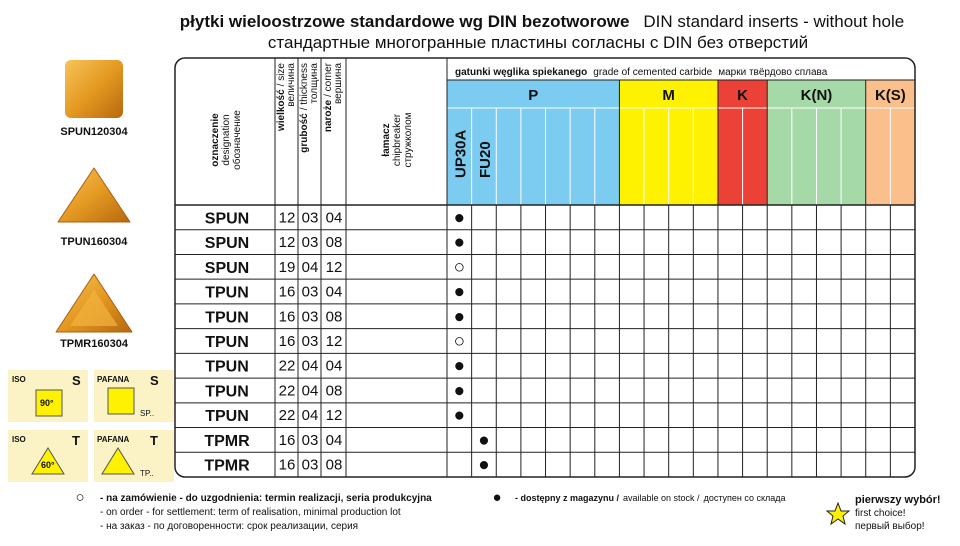  What do you see at coordinates (94, 132) in the screenshot?
I see `insert-label: SPUN120304` at bounding box center [94, 132].